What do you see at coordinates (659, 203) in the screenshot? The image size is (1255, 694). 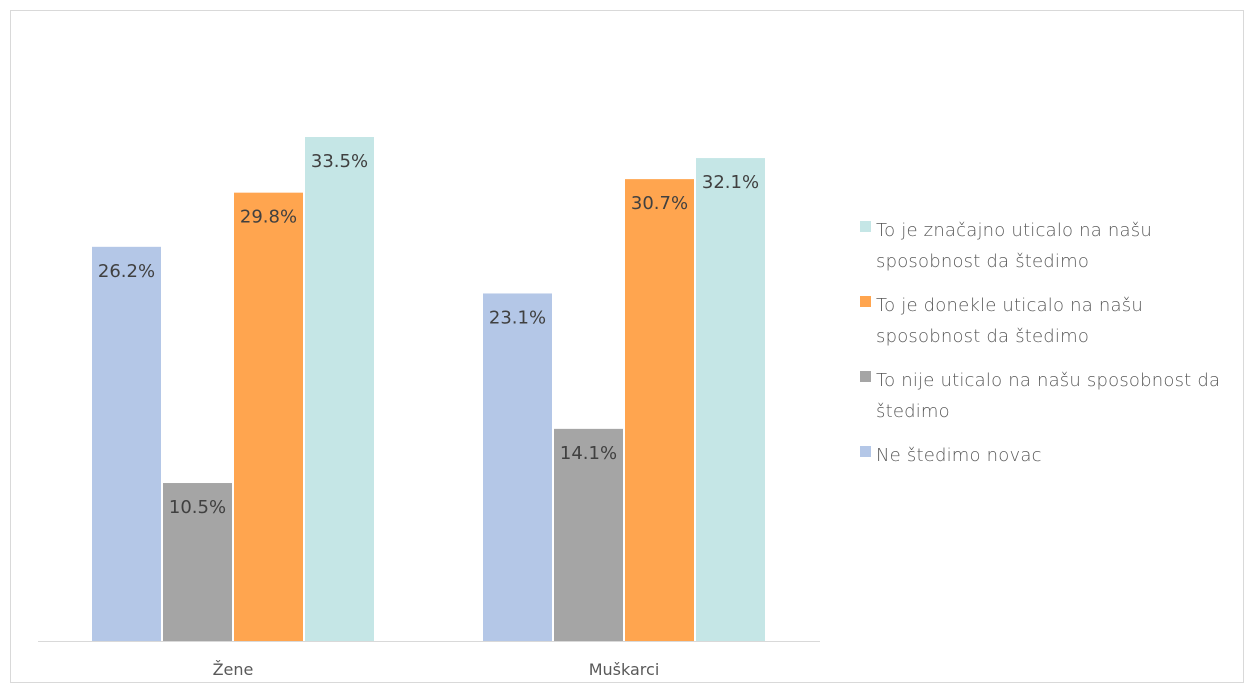 I see `data-label-muskarci-3: 30.7%` at bounding box center [659, 203].